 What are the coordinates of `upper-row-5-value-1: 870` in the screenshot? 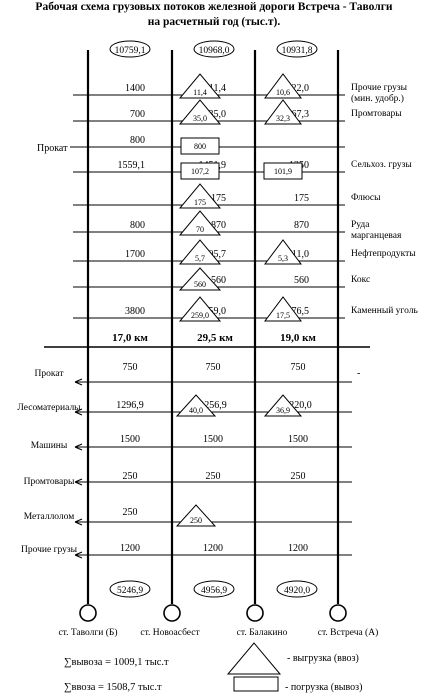 It's located at (218, 225).